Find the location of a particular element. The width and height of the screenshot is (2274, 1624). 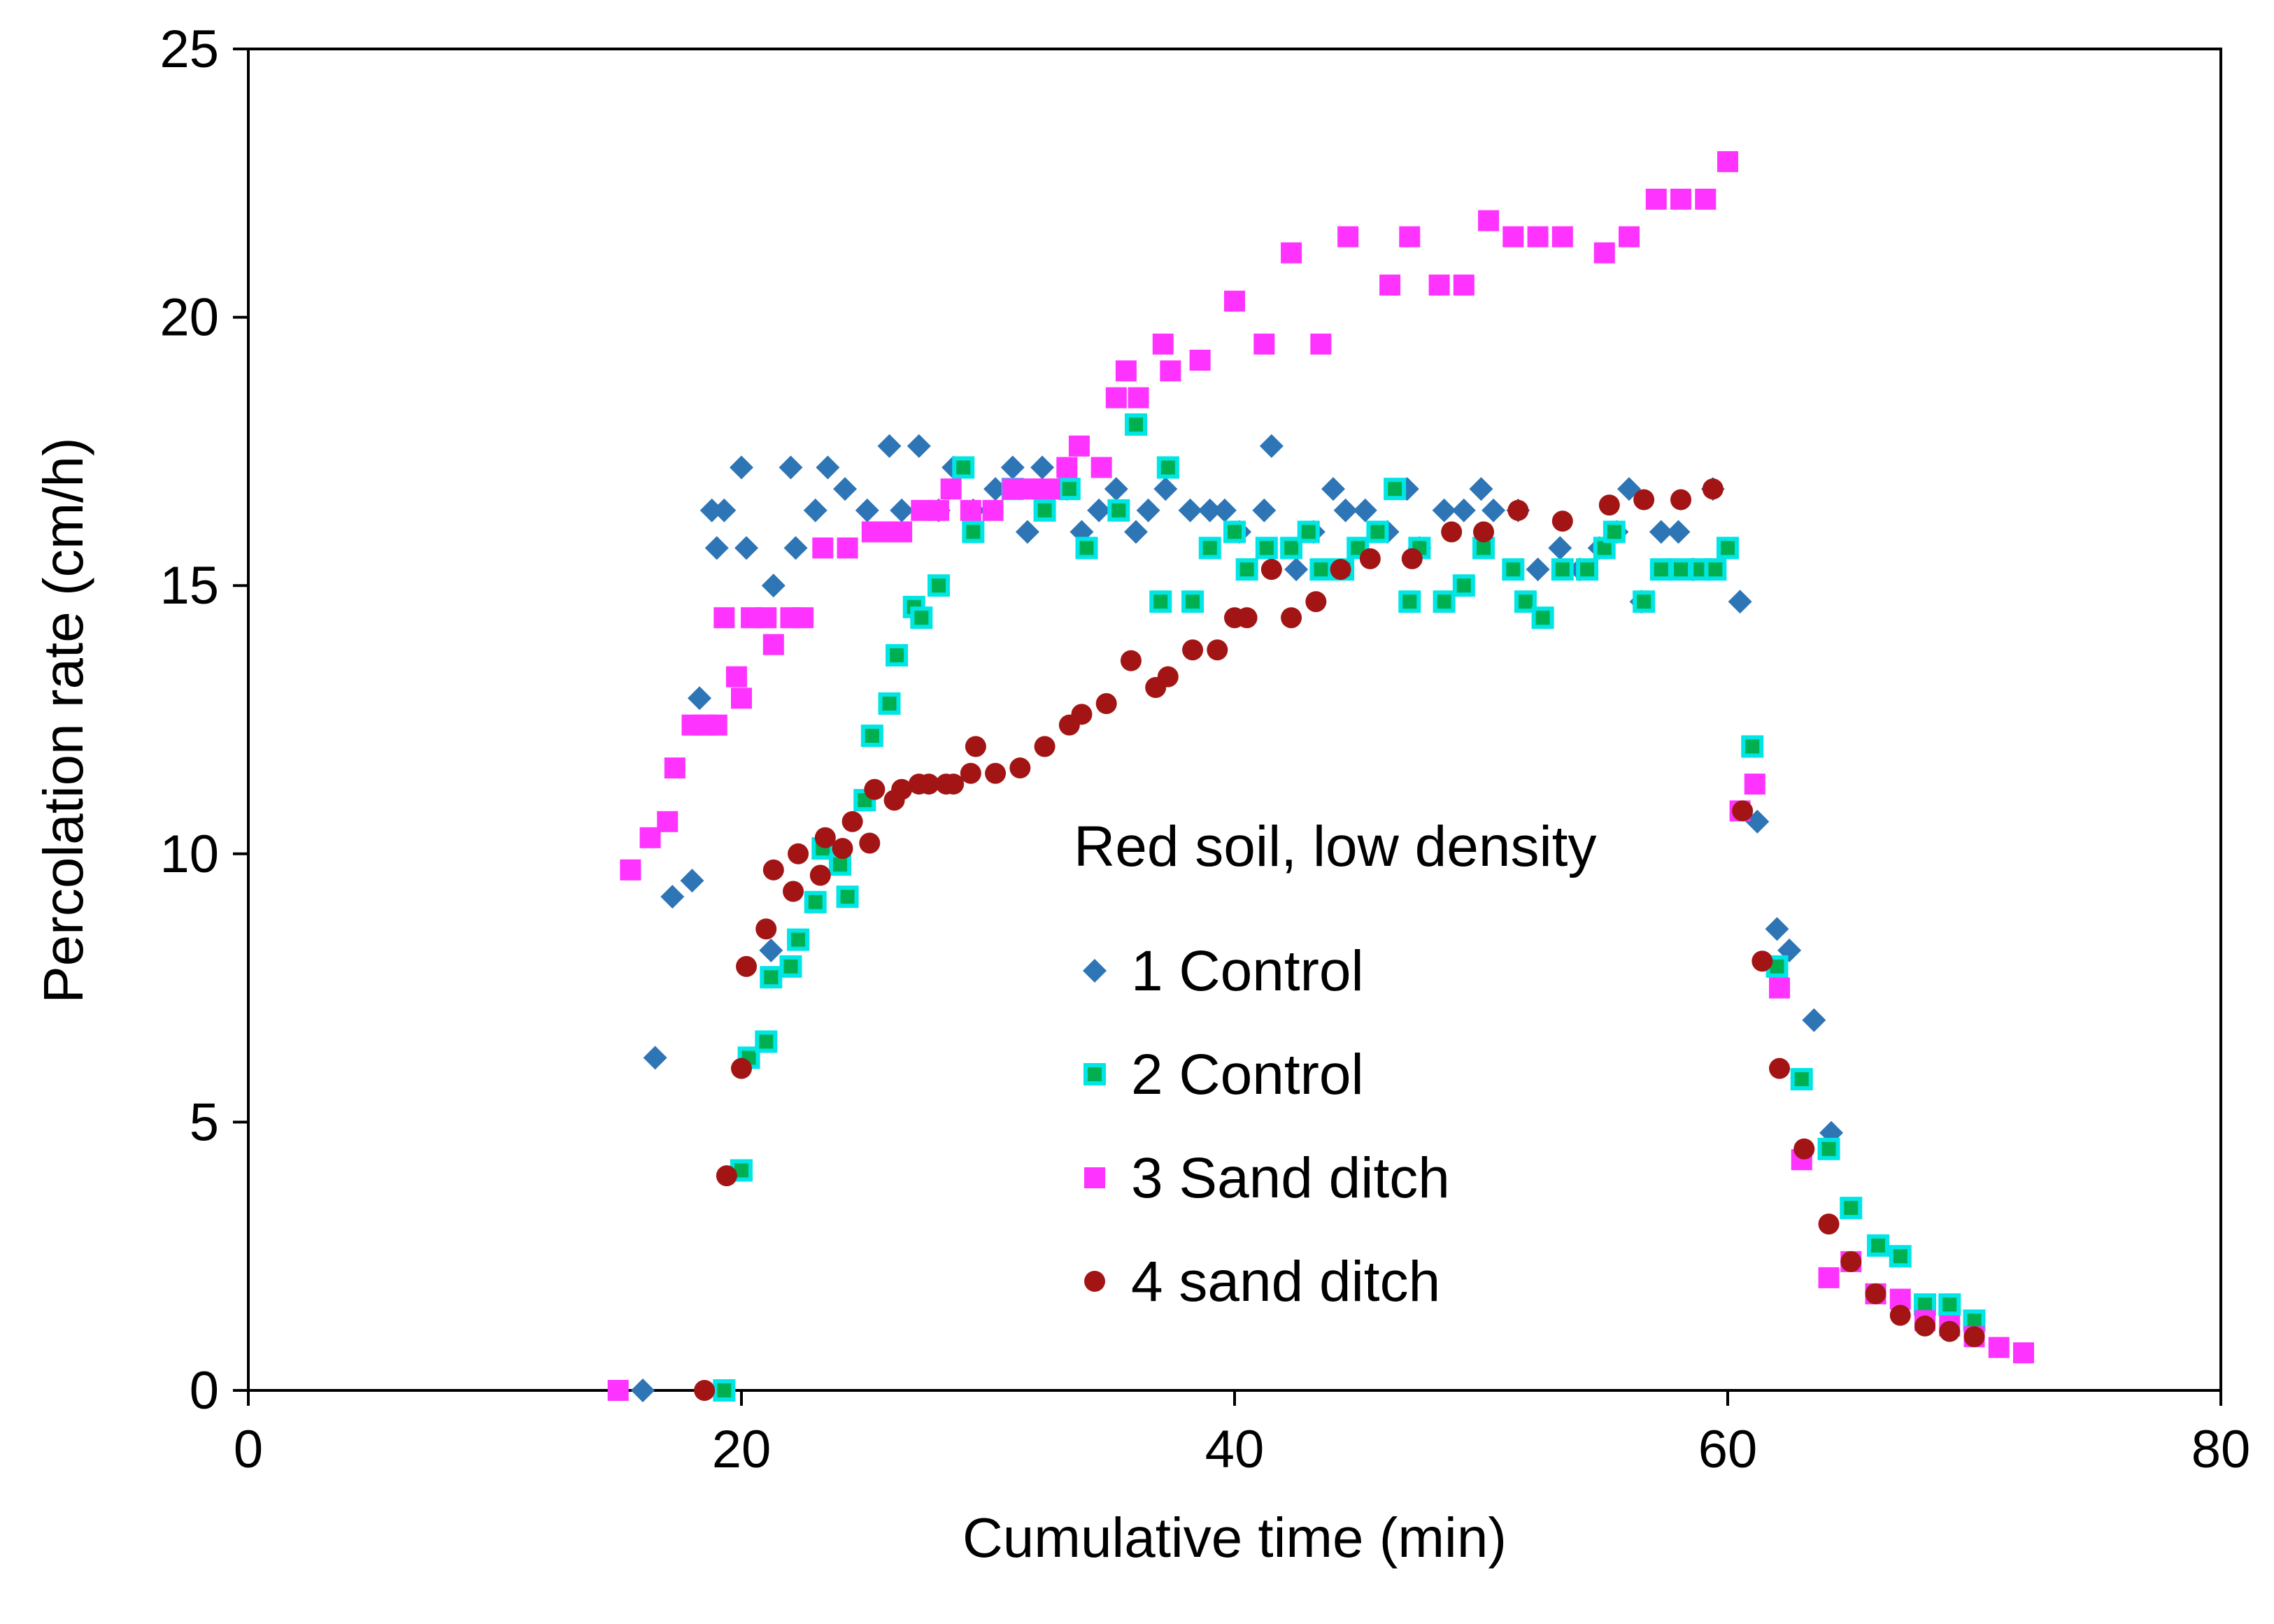

legend-marker is located at coordinates (1094, 1177).